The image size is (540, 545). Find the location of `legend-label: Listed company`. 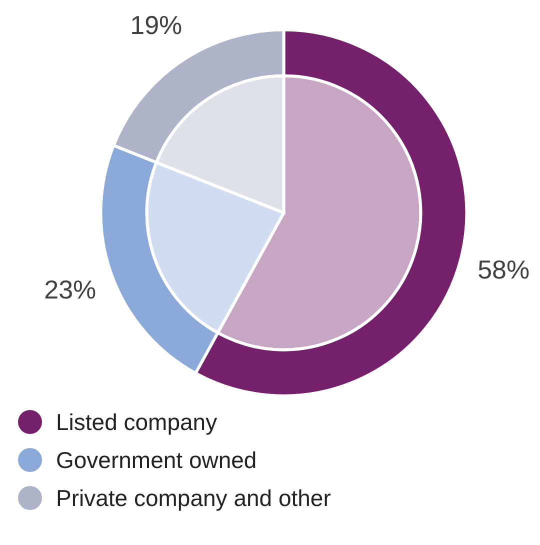

legend-label: Listed company is located at coordinates (137, 422).